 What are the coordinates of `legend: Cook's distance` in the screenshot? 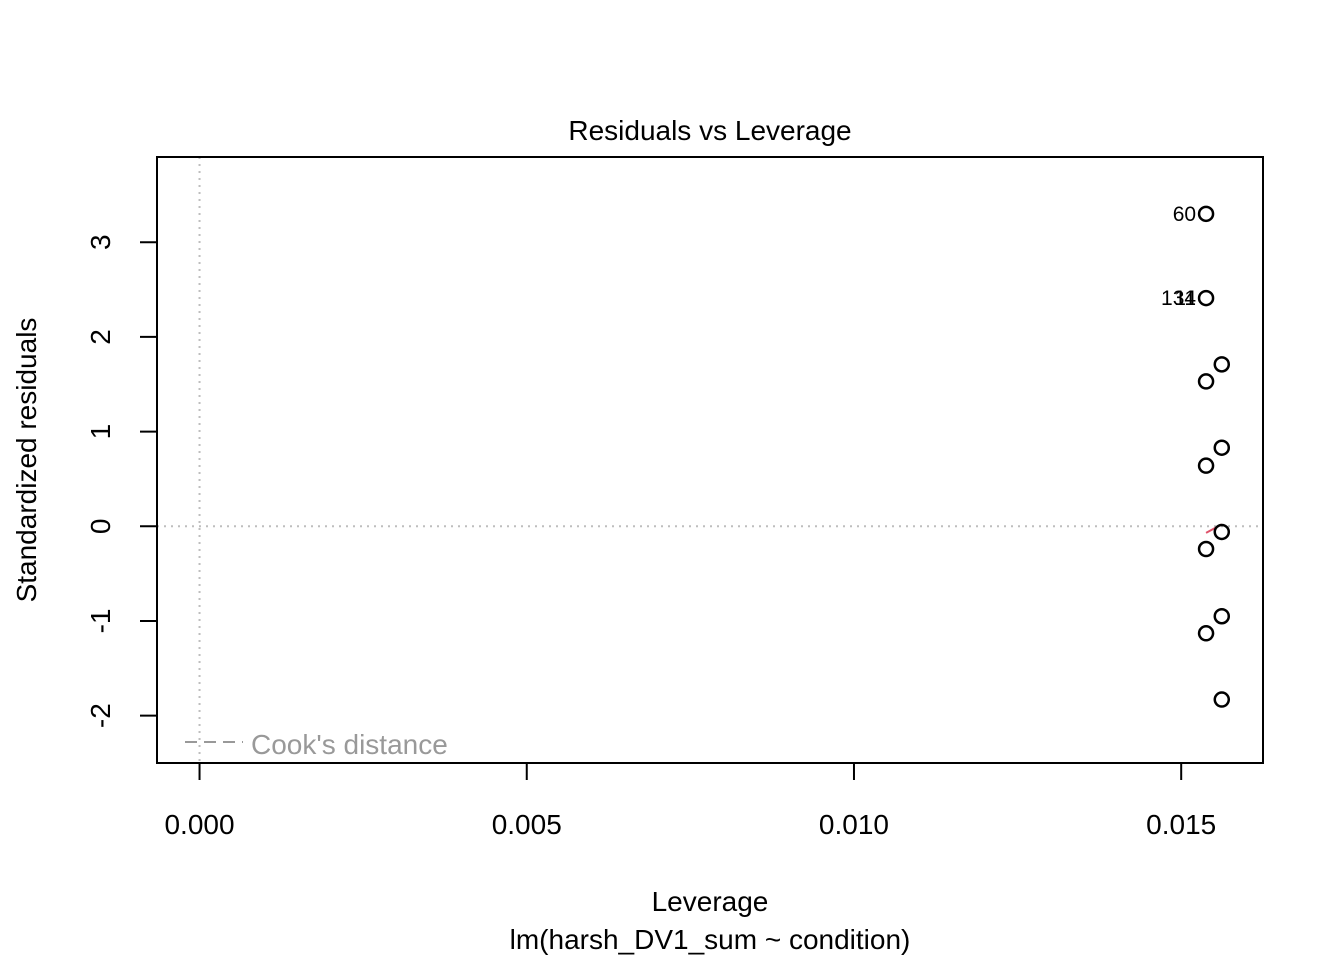 It's located at (316, 744).